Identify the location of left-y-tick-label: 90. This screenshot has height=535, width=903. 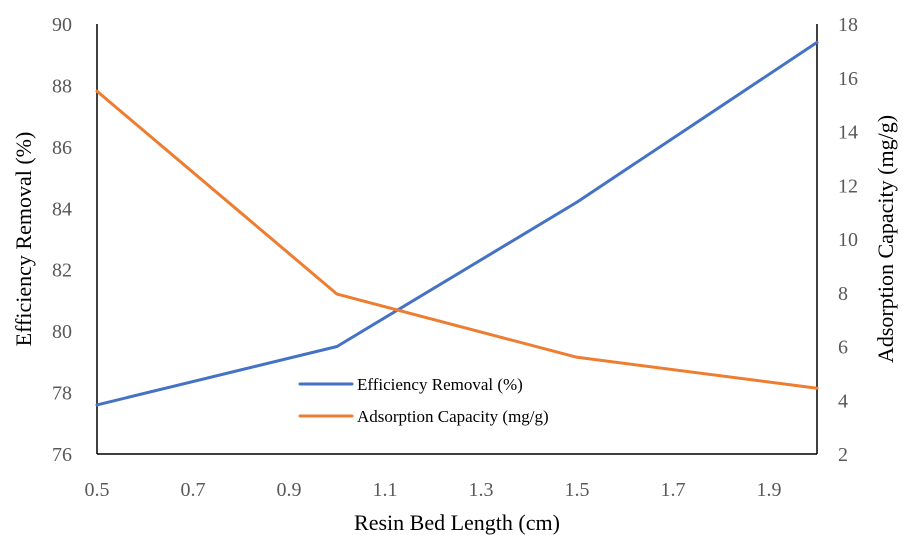
(62, 25).